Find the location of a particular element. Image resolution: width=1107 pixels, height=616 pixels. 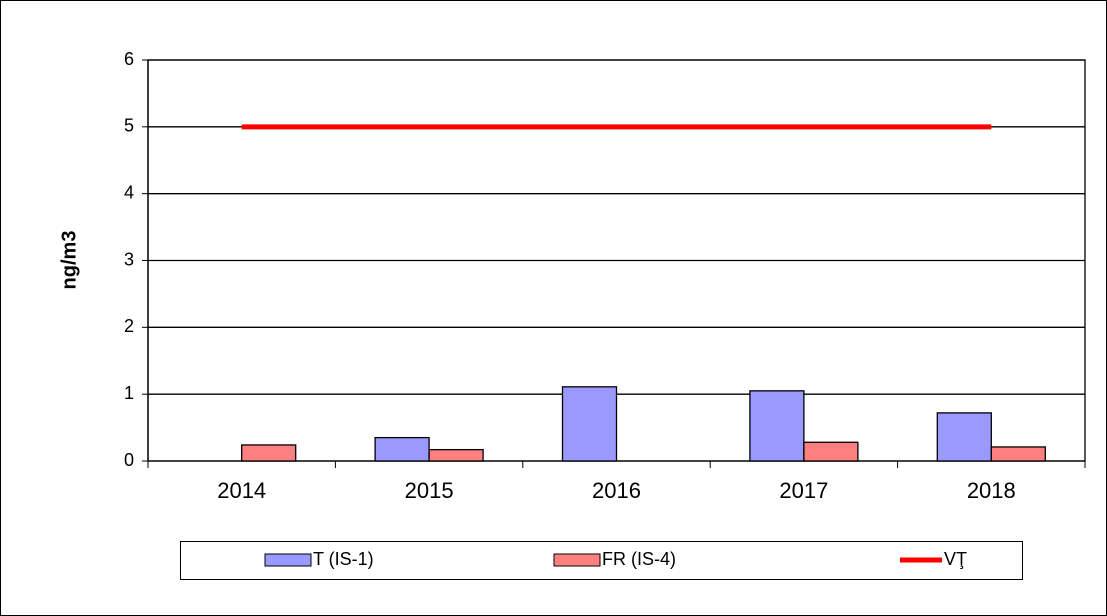

y-tick-label: 3 is located at coordinates (129, 259).